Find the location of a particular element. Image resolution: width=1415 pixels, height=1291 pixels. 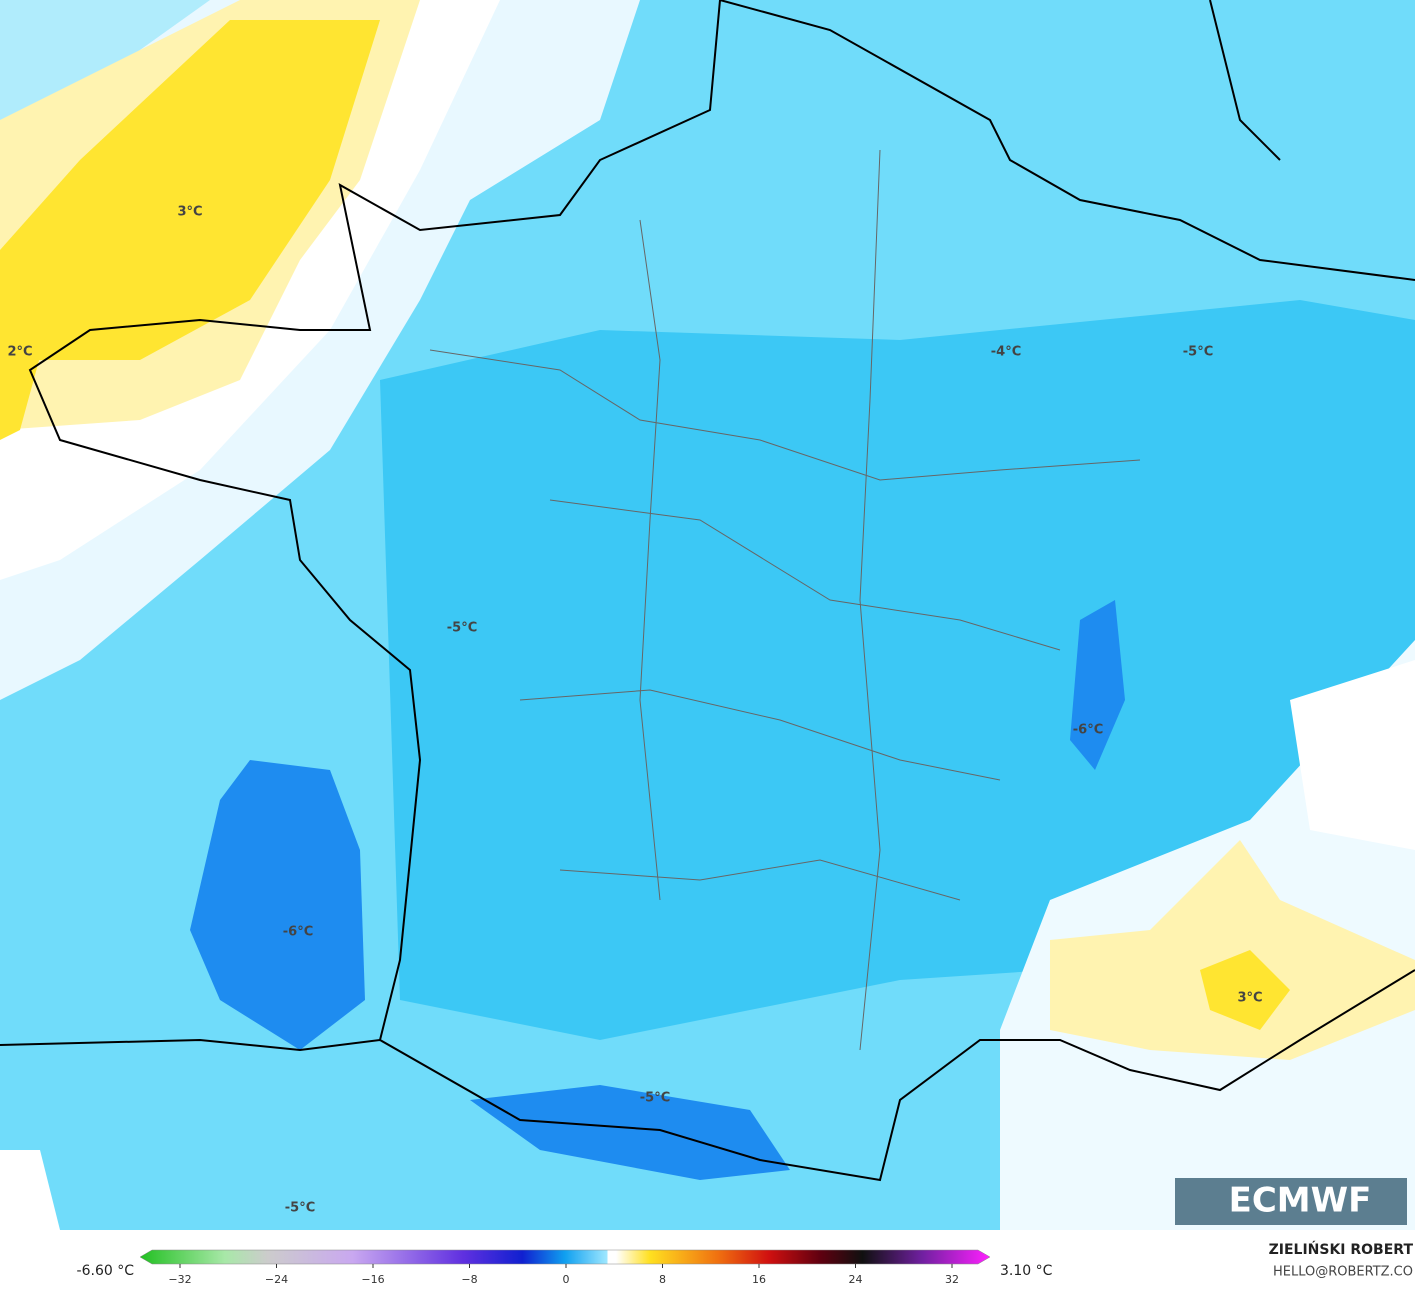

author-name: ZIELIŃSKI ROBERT is located at coordinates (1341, 1249).